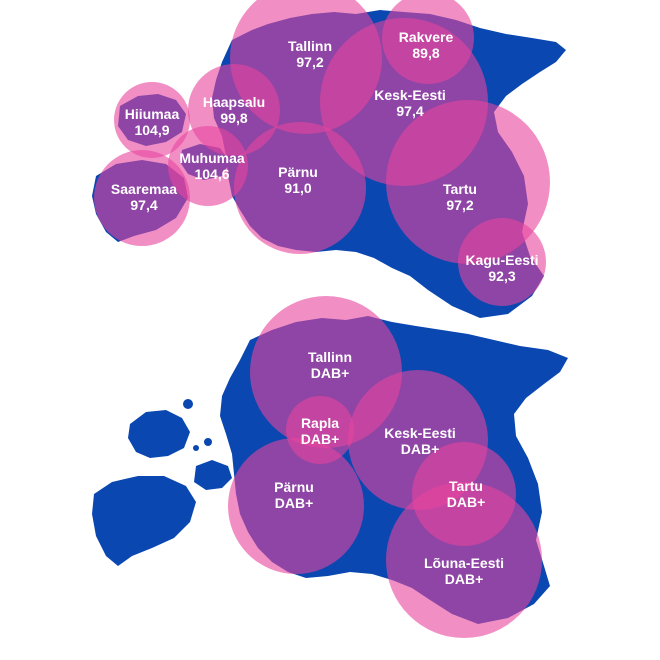 Image resolution: width=660 pixels, height=660 pixels. I want to click on coverage-circle-louna-eesti, so click(464, 560).